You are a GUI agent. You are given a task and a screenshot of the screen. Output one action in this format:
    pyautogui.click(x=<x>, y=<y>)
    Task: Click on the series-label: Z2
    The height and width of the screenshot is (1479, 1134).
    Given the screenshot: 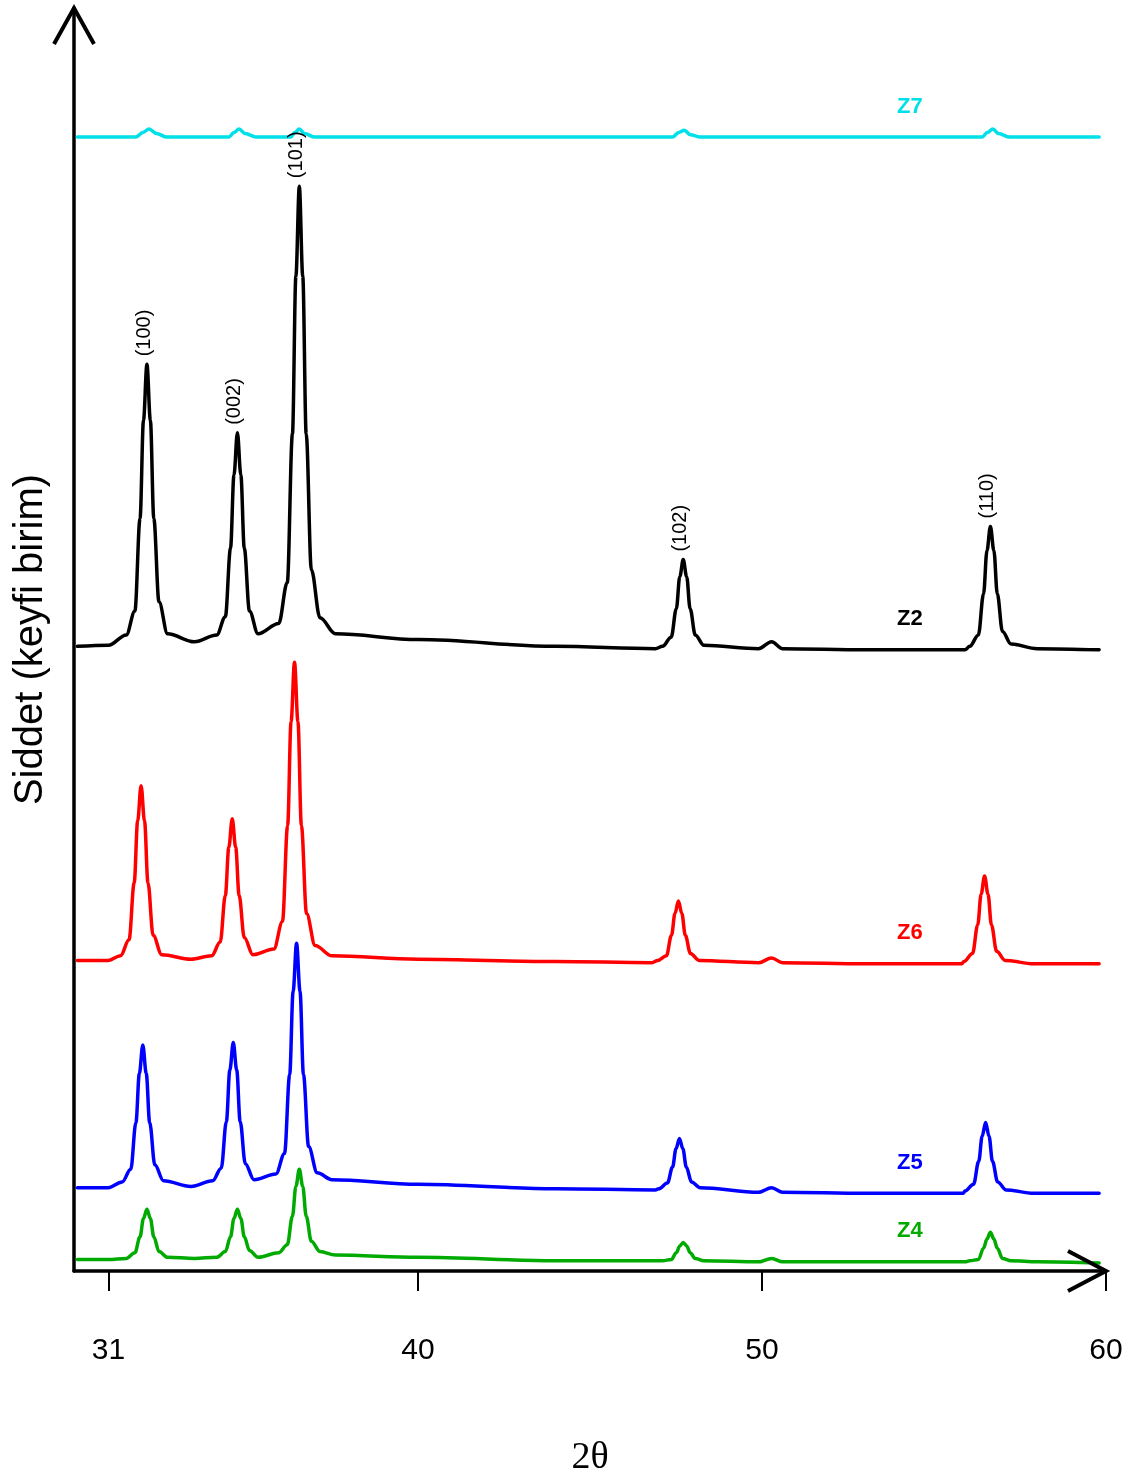 What is the action you would take?
    pyautogui.click(x=910, y=618)
    